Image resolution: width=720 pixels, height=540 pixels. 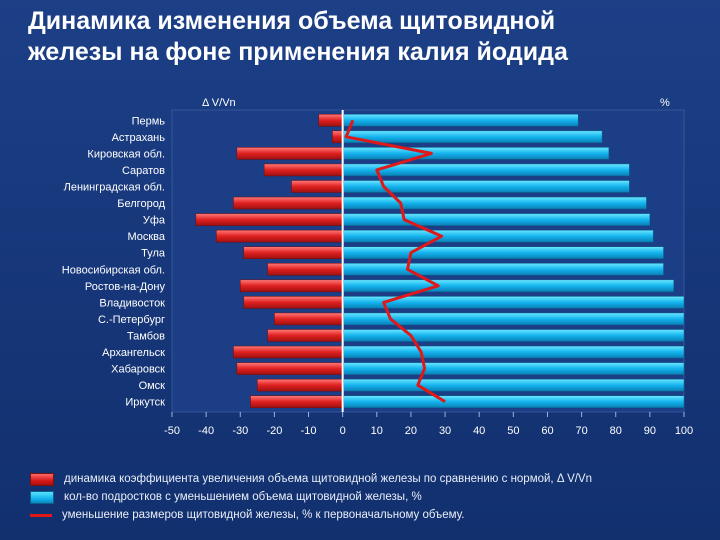 I want to click on category-label: Ленинградская обл., so click(x=114, y=188).